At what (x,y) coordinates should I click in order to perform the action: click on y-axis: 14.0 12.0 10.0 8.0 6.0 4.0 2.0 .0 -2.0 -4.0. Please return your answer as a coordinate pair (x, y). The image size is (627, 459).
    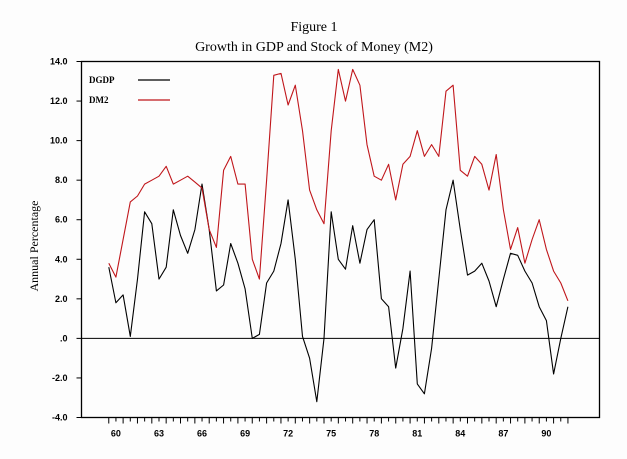
    Looking at the image, I should click on (66, 240).